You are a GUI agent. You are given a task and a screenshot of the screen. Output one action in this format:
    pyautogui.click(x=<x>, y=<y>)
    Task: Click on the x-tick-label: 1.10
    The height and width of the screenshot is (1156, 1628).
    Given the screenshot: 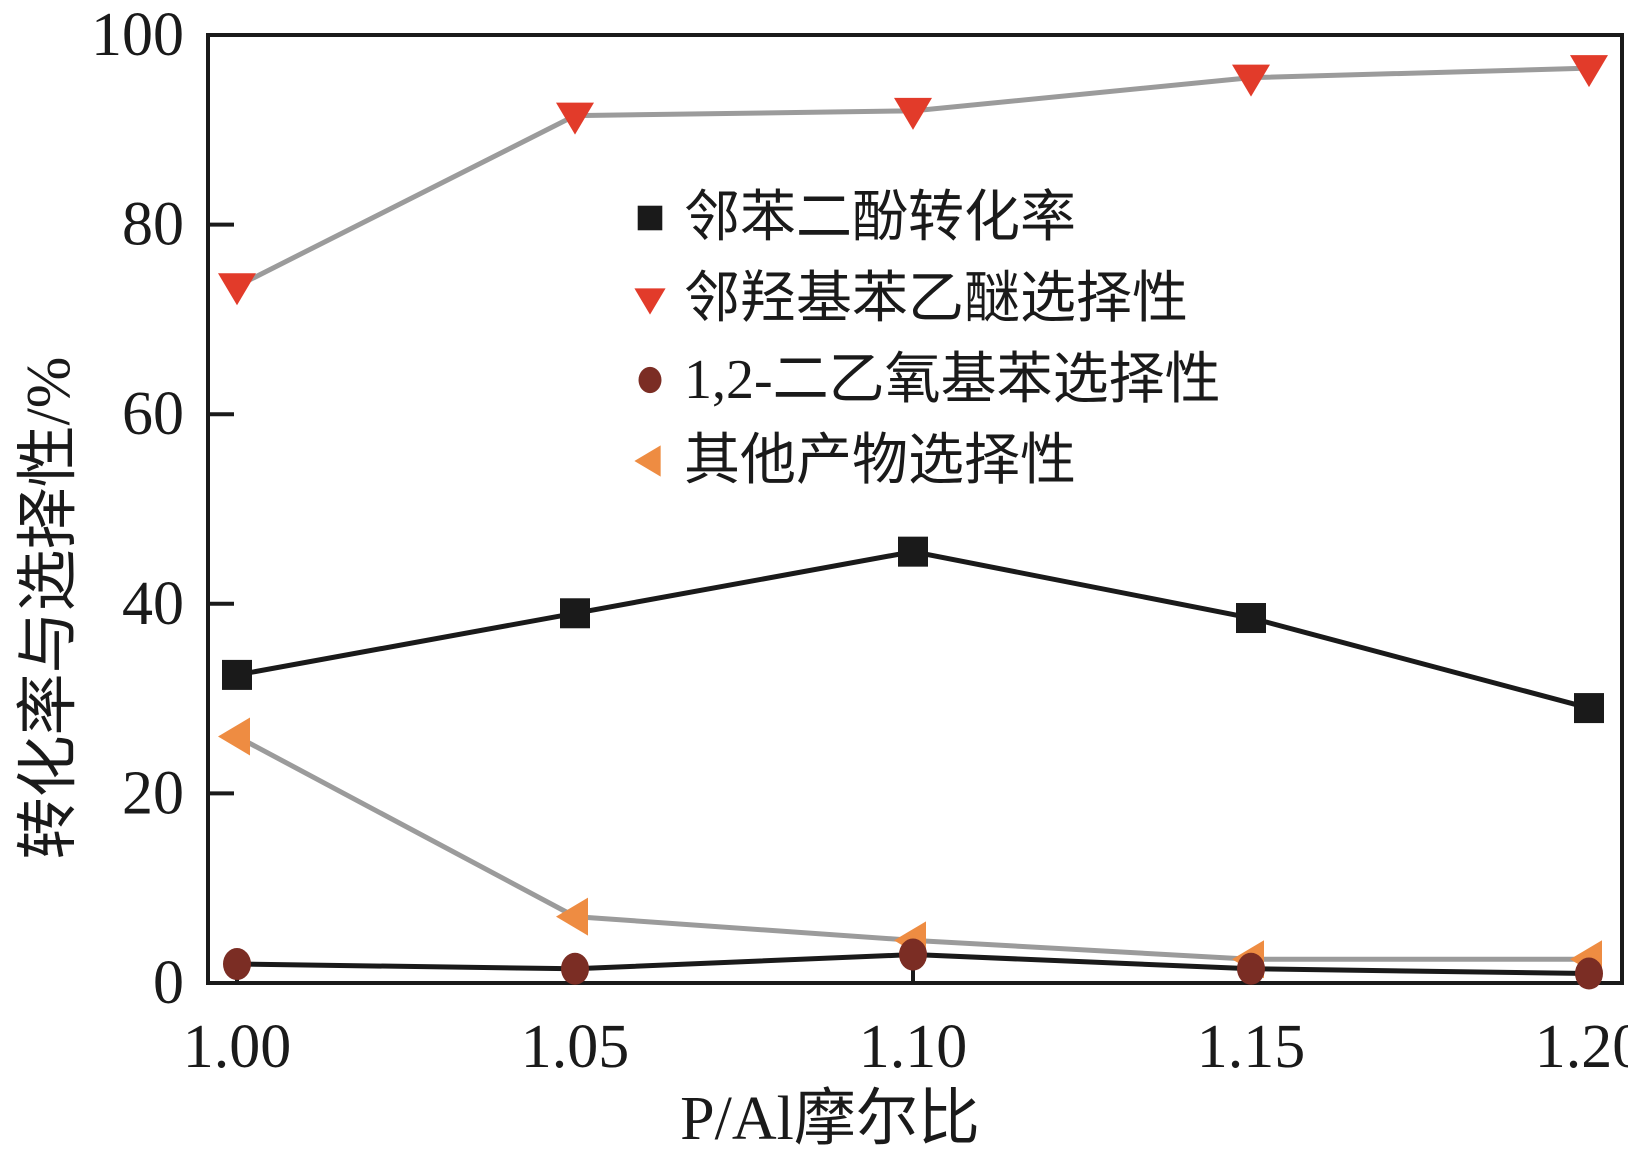 What is the action you would take?
    pyautogui.click(x=913, y=1047)
    